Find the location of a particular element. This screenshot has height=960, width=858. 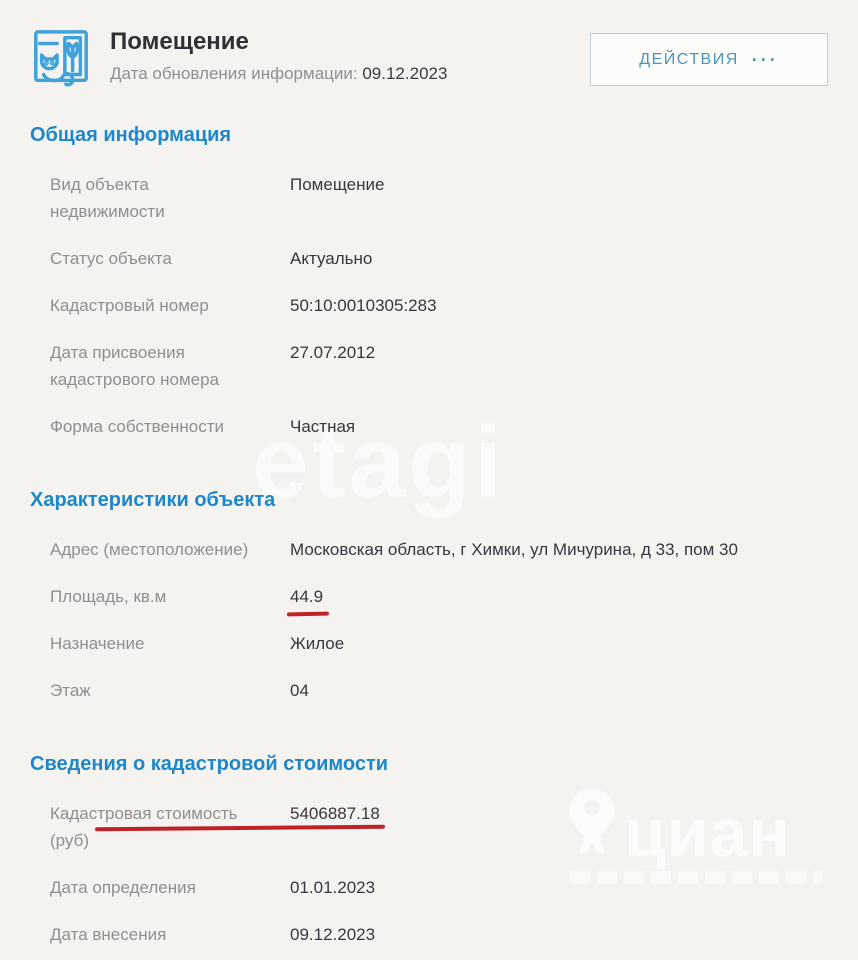

row-value-text: Частная is located at coordinates (323, 426).